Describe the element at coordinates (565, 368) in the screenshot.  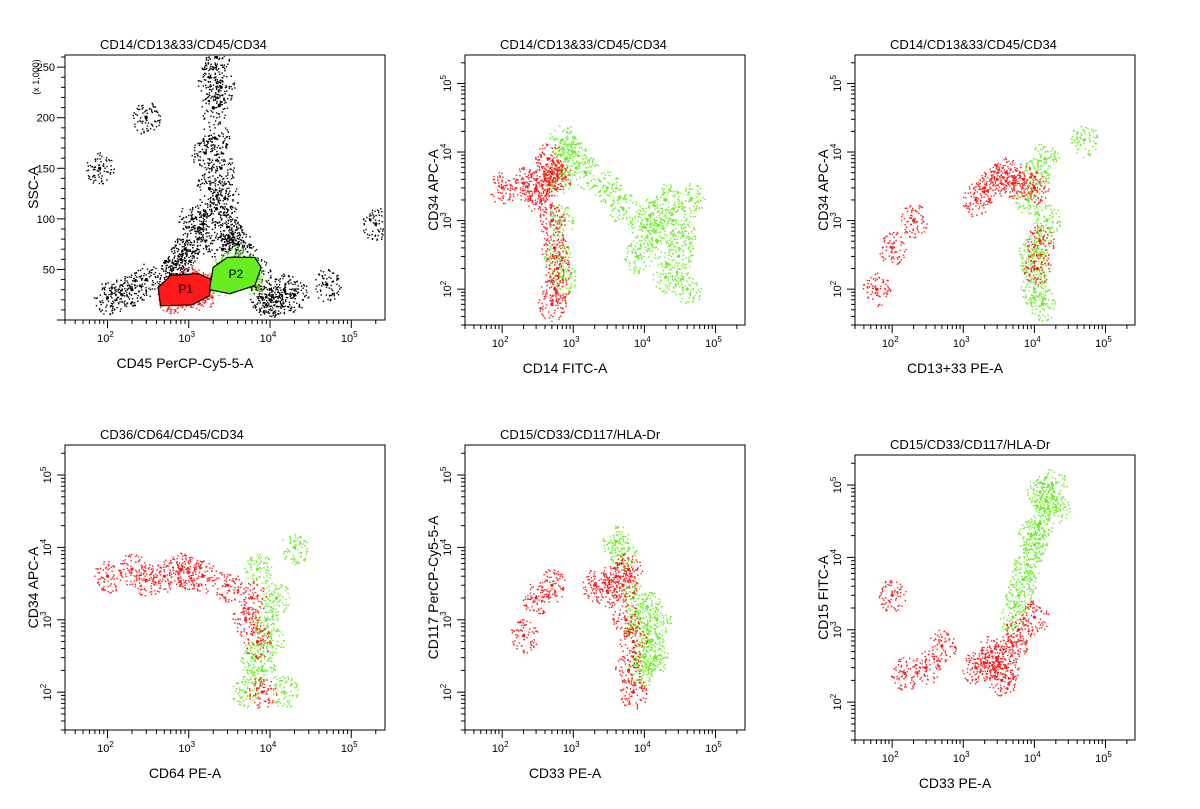
I see `x-axis-label: CD14 FITC-A` at that location.